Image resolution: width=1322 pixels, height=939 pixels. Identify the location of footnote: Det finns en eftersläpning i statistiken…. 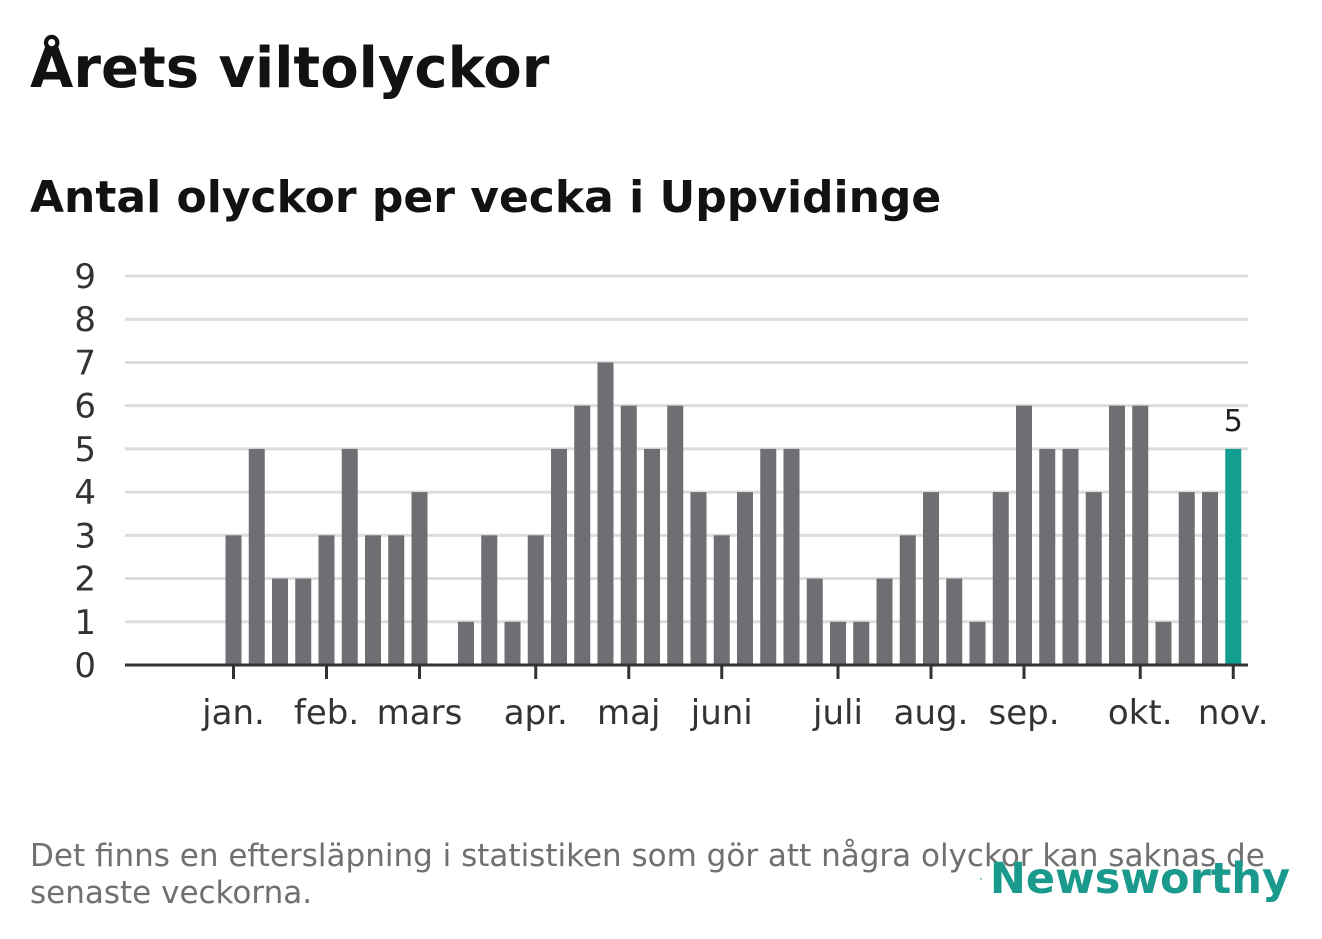
(647, 875).